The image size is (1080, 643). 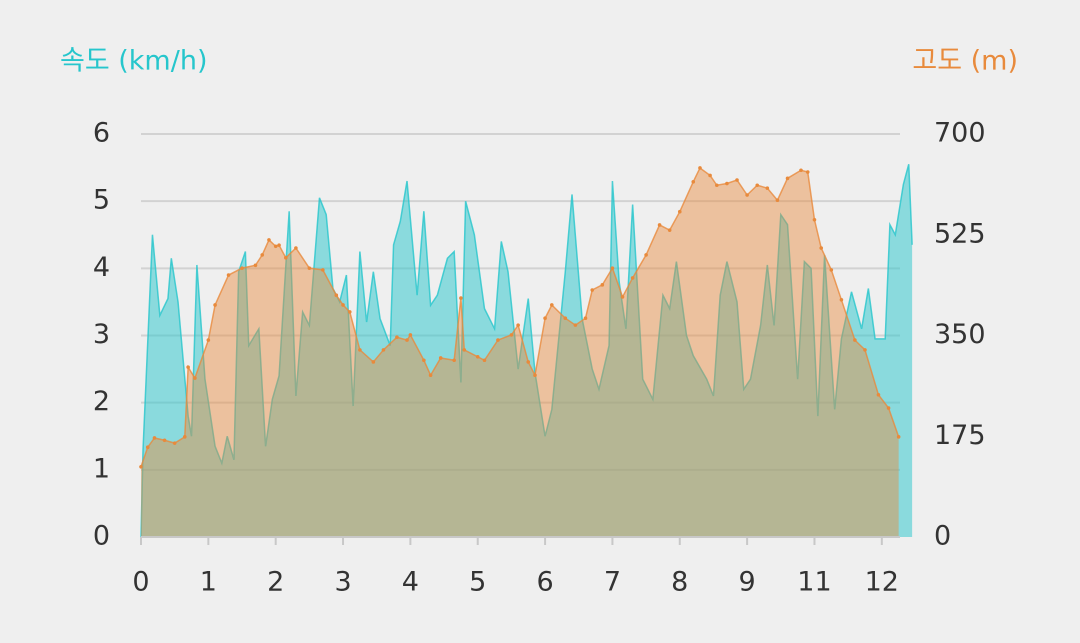 What do you see at coordinates (101, 468) in the screenshot?
I see `y-tick-label: 1` at bounding box center [101, 468].